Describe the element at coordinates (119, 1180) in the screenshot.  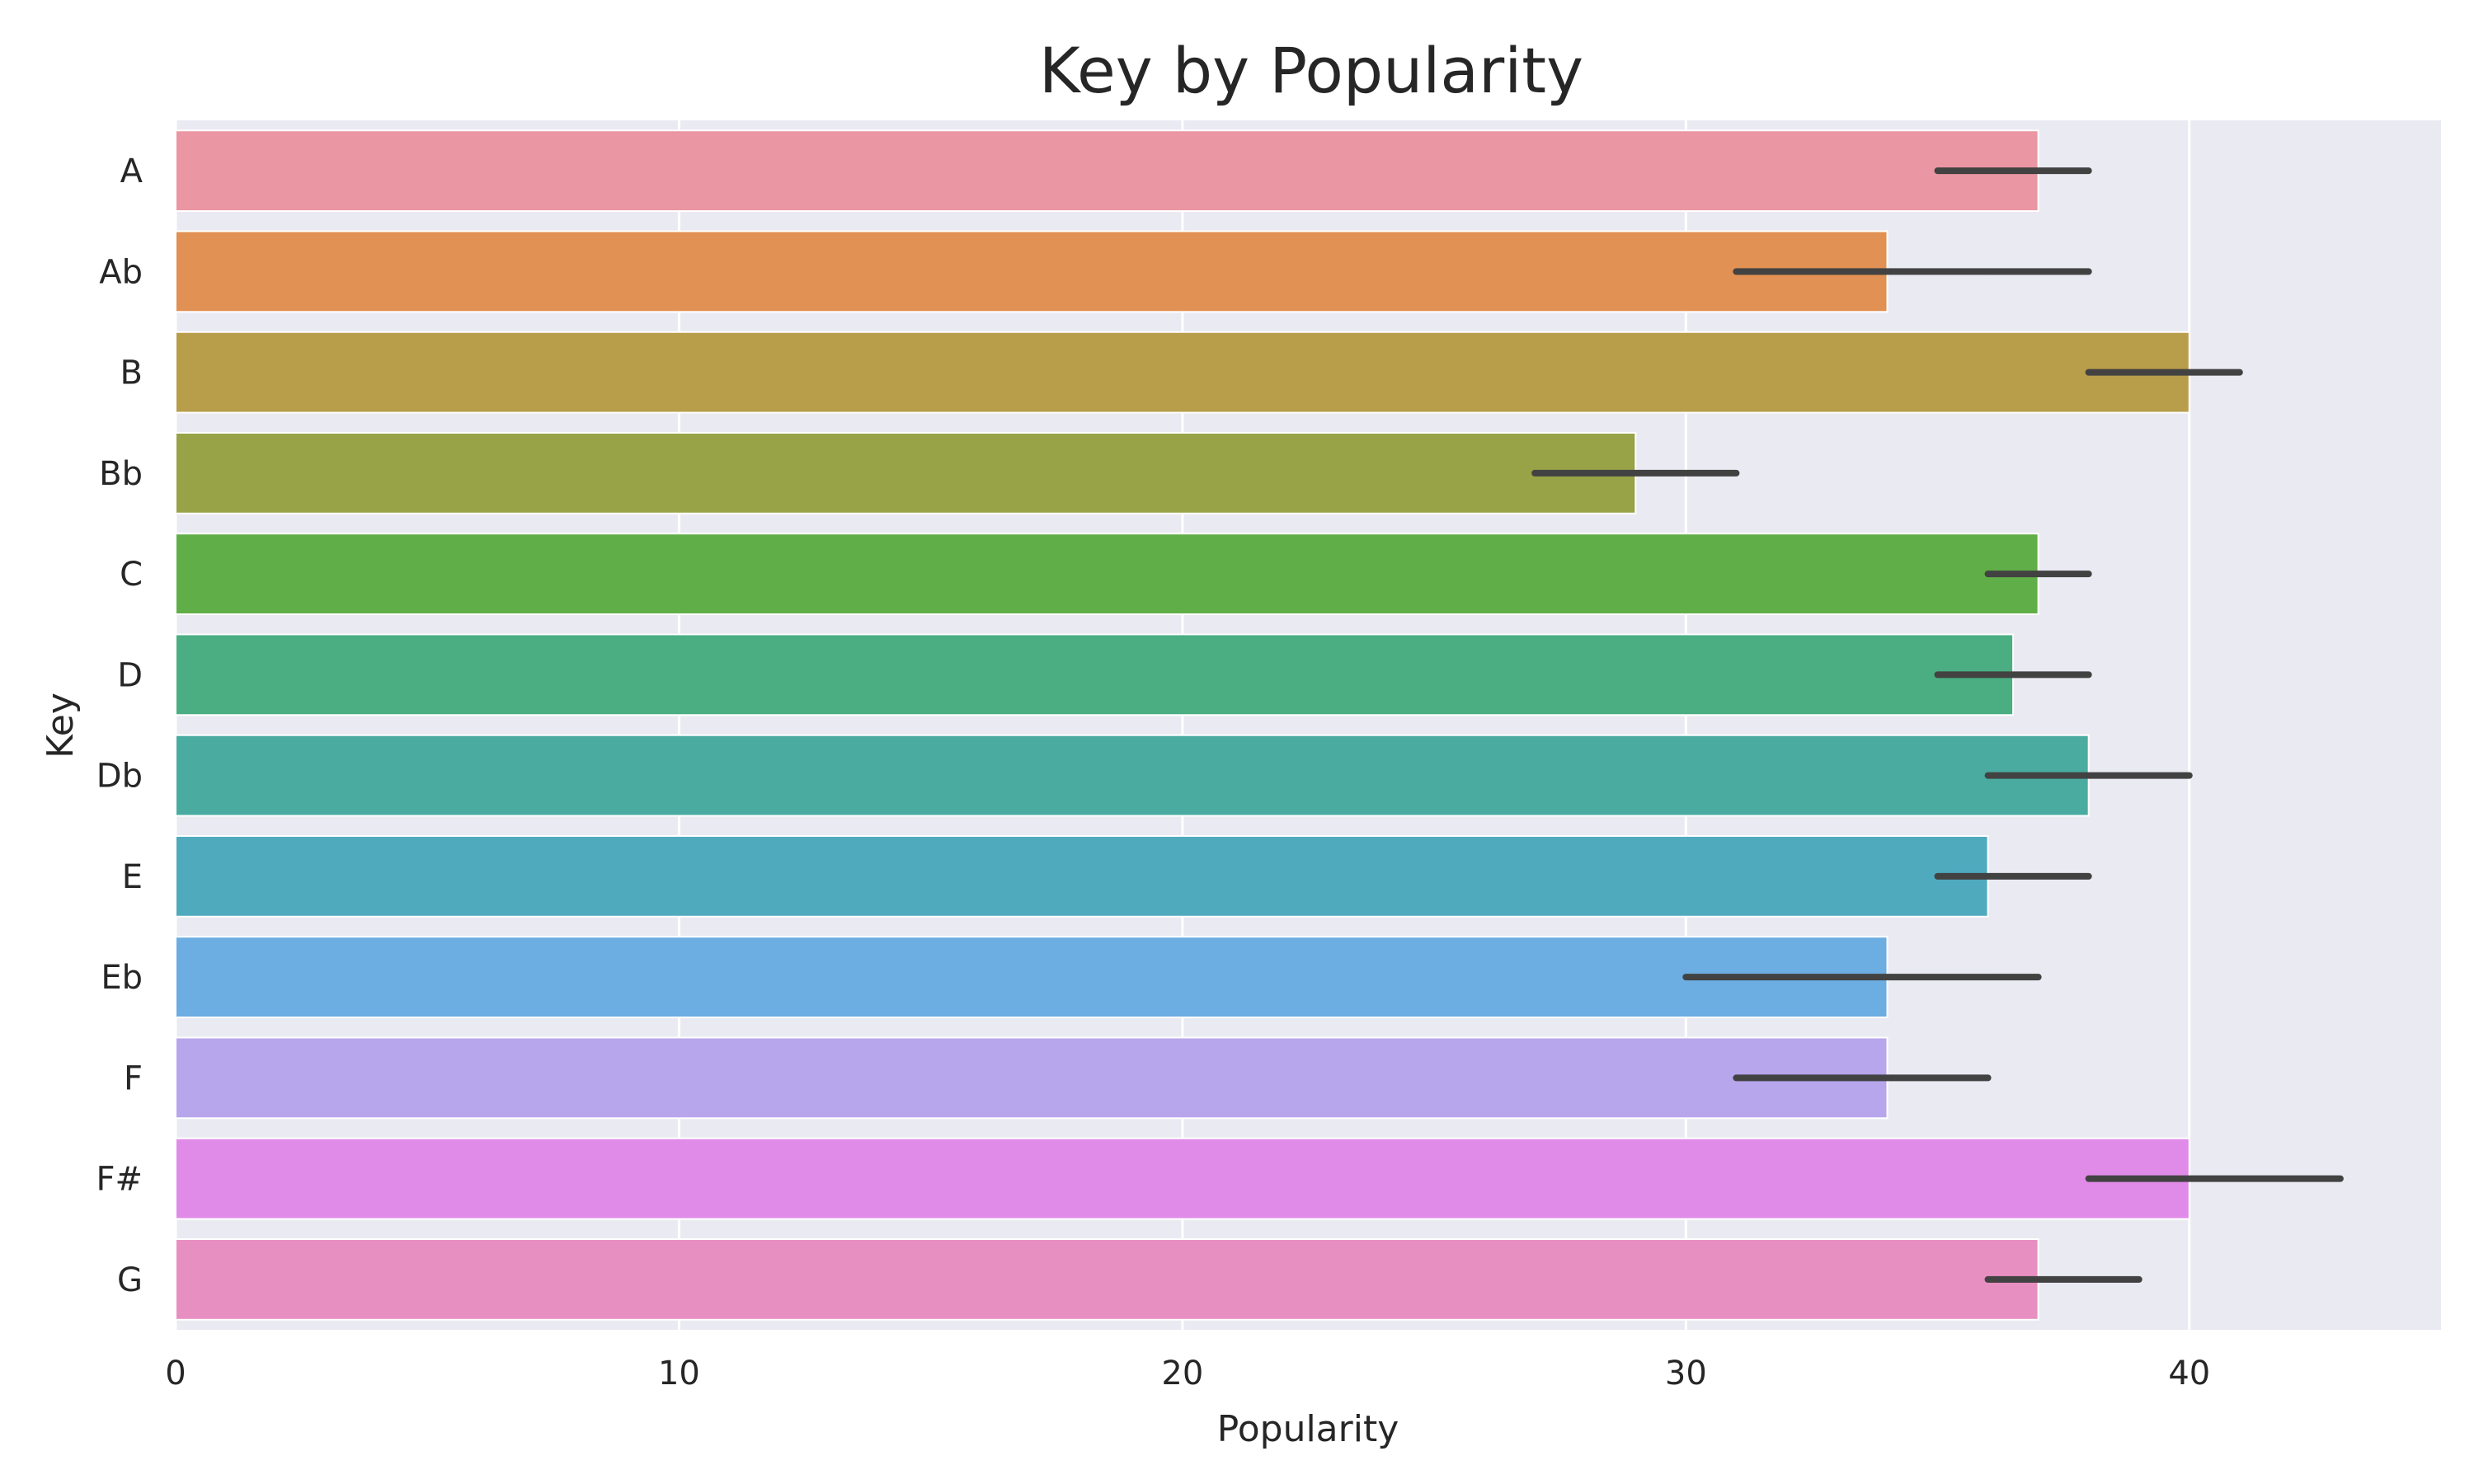
I see `y-tick-label: F#` at that location.